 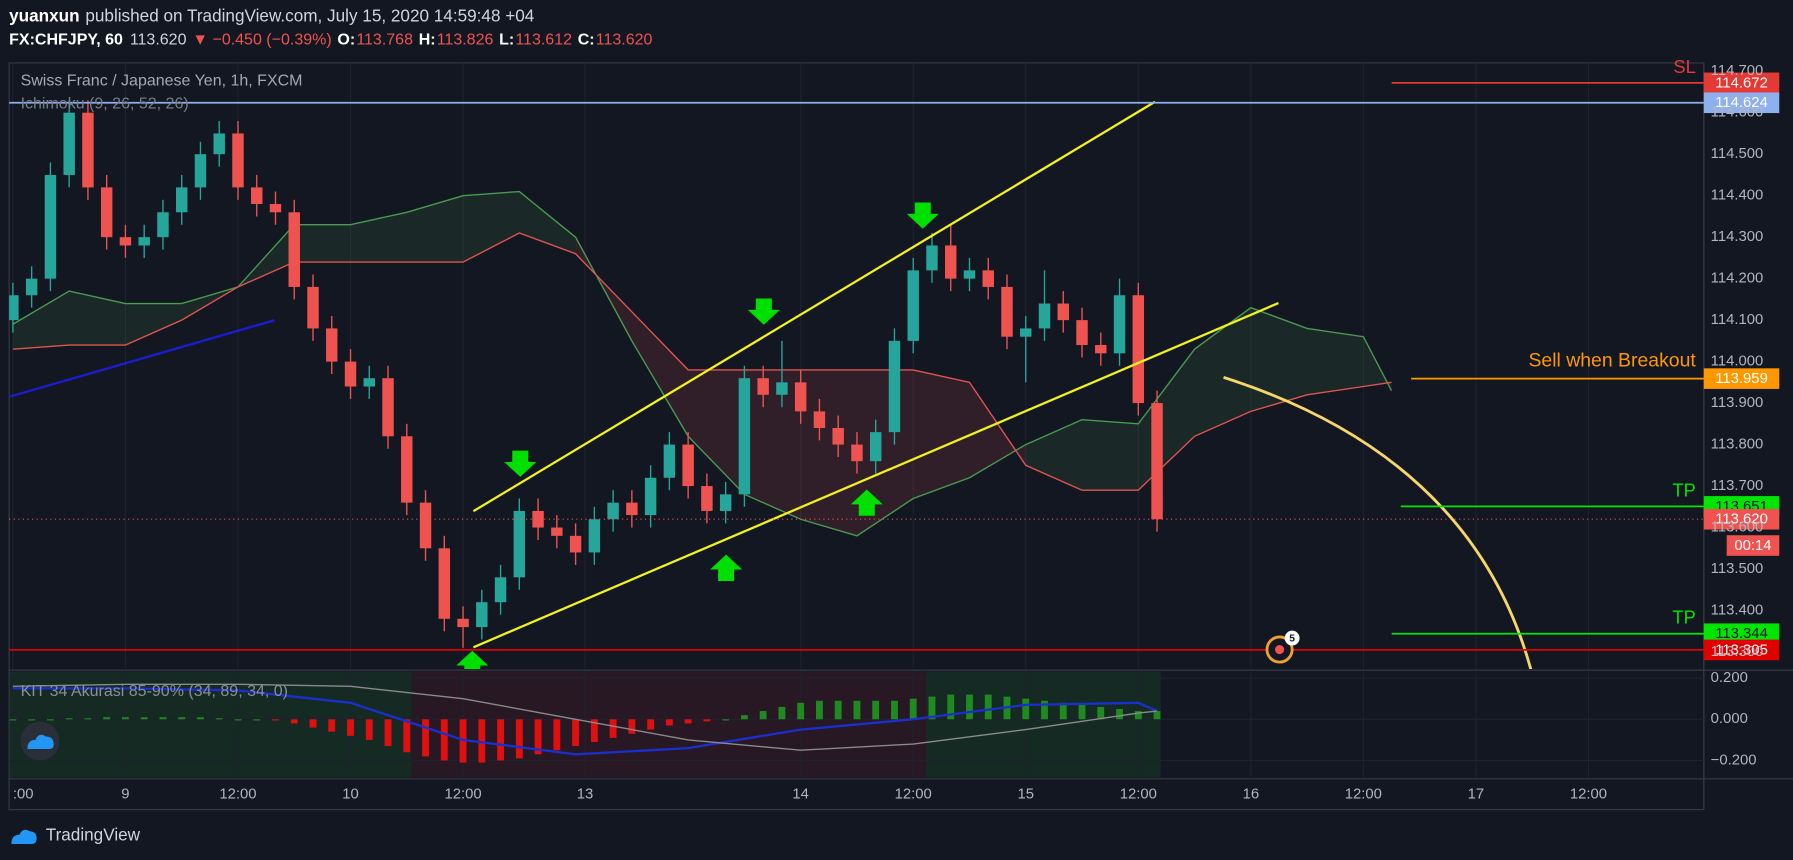 What do you see at coordinates (866, 502) in the screenshot?
I see `arrow-up` at bounding box center [866, 502].